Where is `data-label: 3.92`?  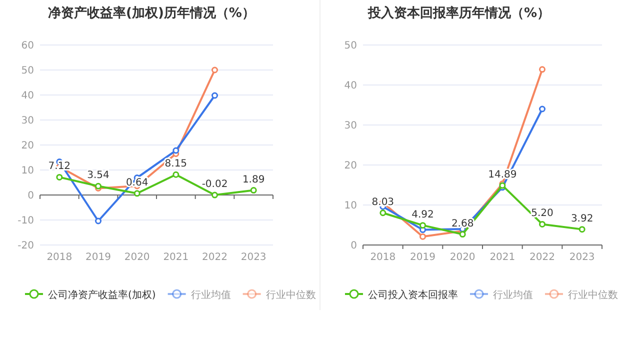 data-label: 3.92 is located at coordinates (582, 218).